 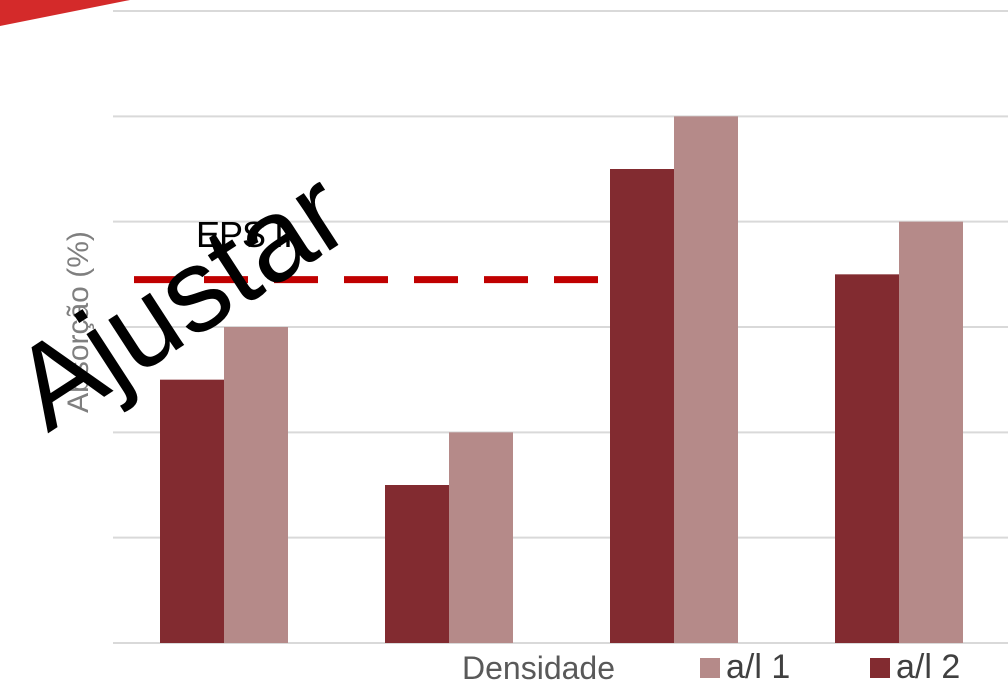 I want to click on x-axis-label: Densidade, so click(x=538, y=668).